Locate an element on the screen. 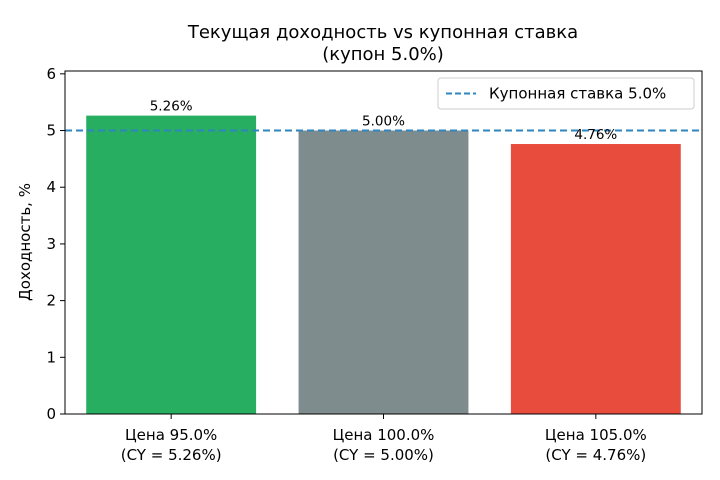 The width and height of the screenshot is (720, 480). y-tick-label-3: 3 is located at coordinates (51, 244).